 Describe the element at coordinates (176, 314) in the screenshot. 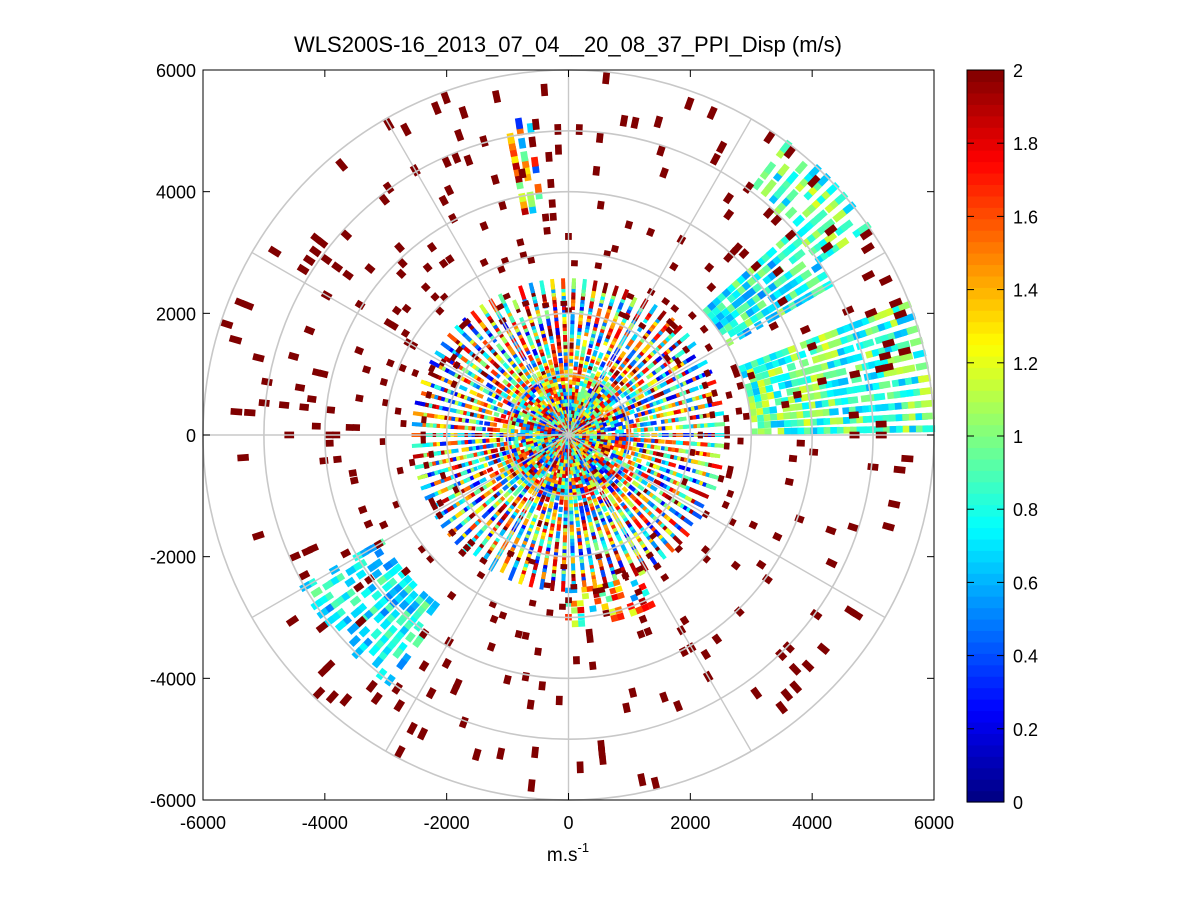

I see `y-tick-label: 2000` at that location.